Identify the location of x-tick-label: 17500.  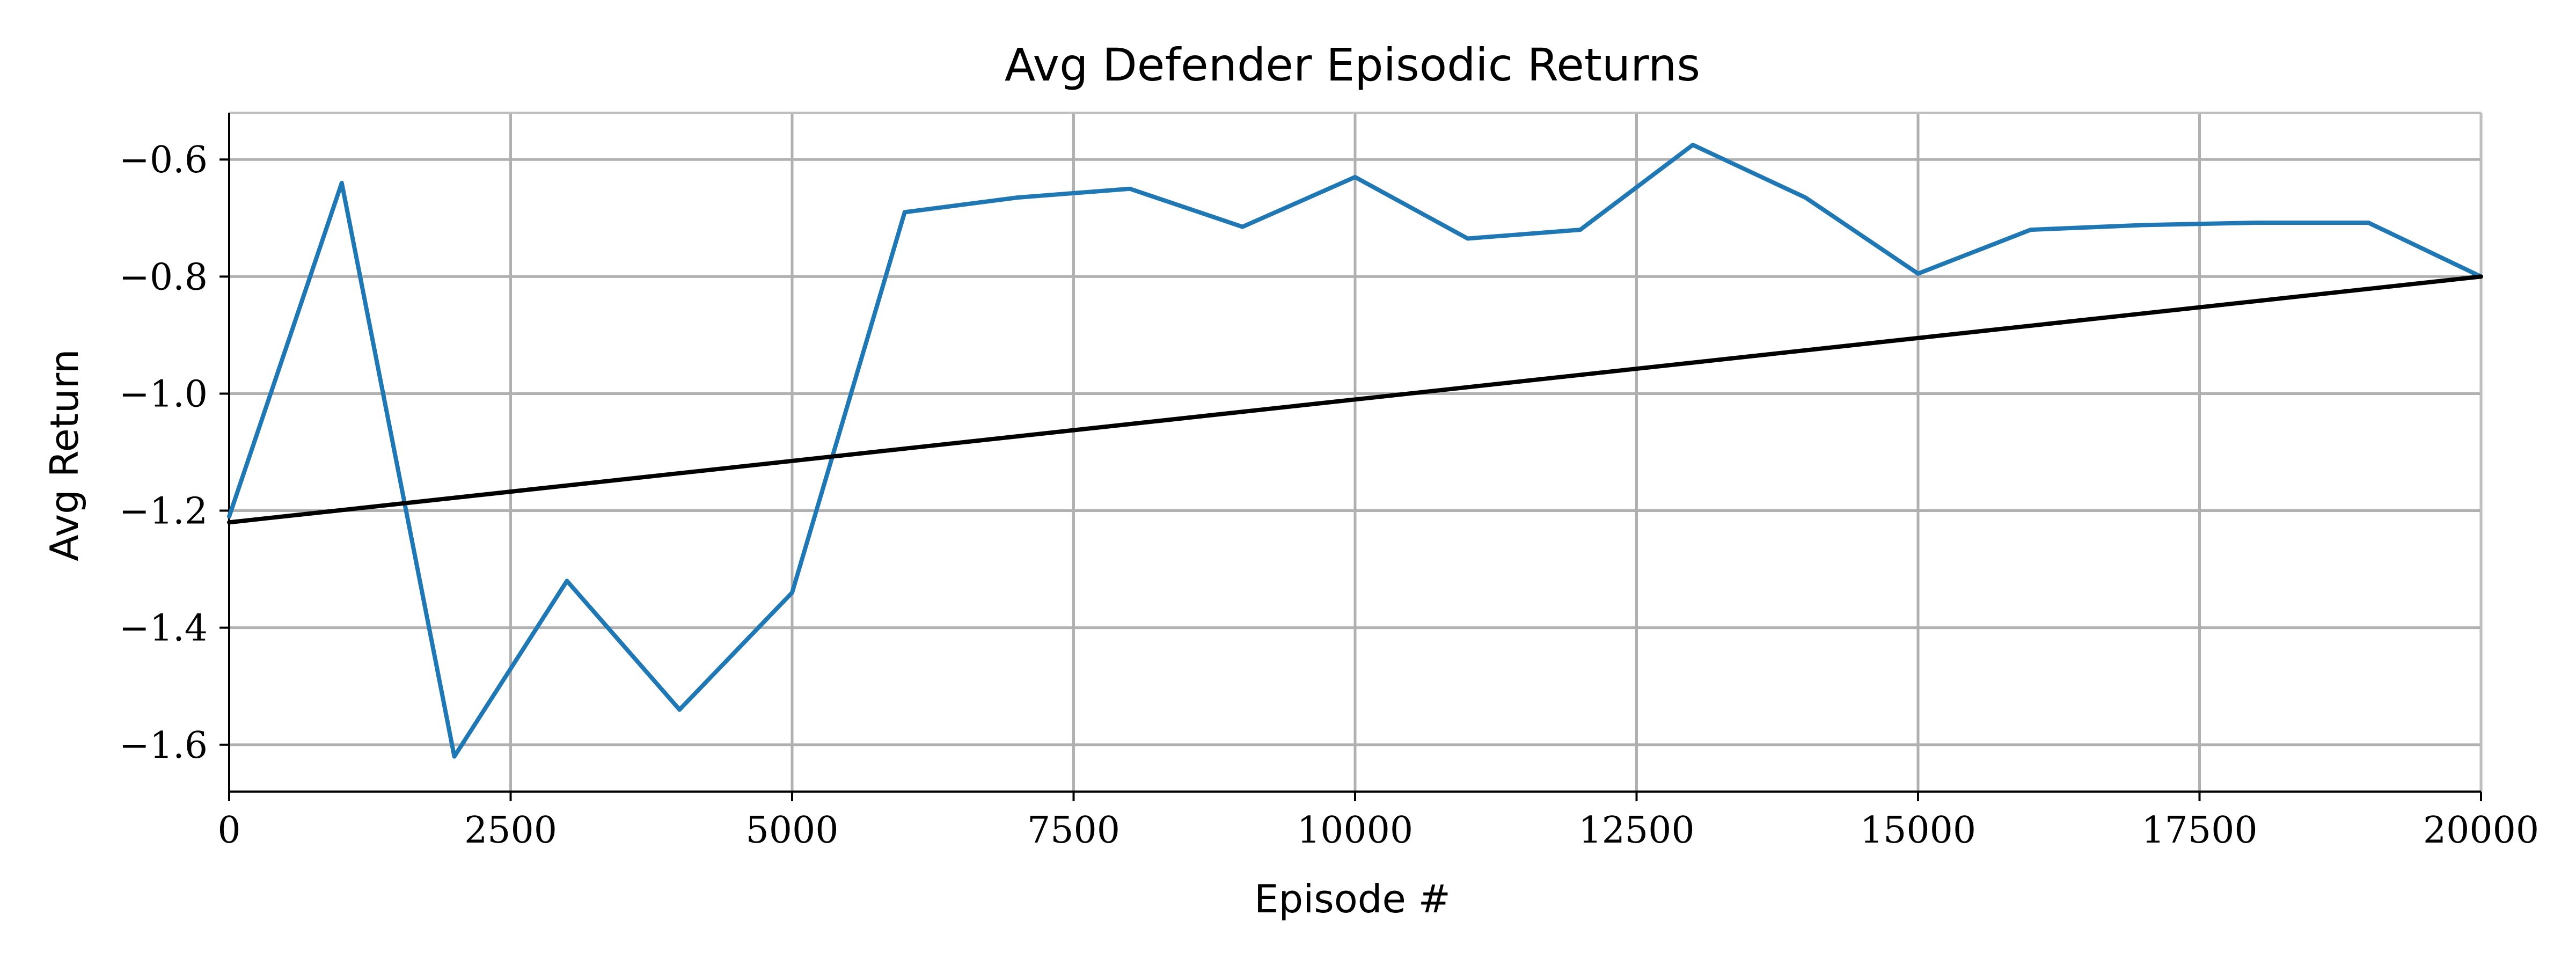
(2199, 830).